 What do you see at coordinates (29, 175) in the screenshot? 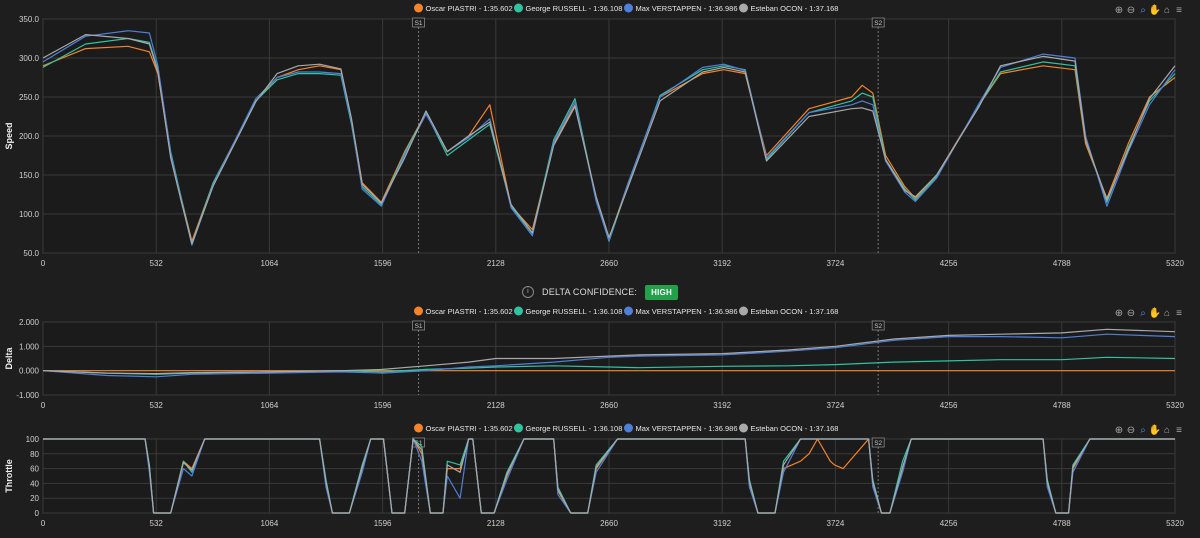
I see `y-tick-label: 150.0` at bounding box center [29, 175].